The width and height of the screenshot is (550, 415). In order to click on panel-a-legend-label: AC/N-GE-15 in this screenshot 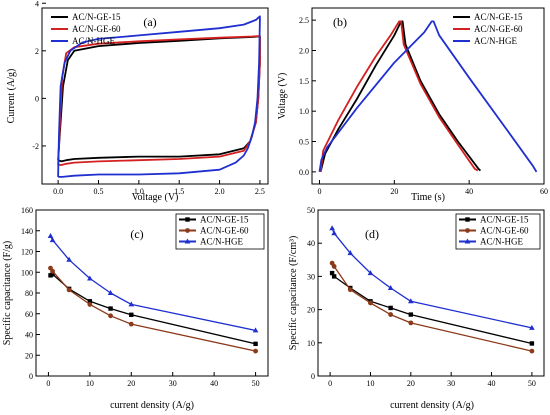, I will do `click(96, 17)`.